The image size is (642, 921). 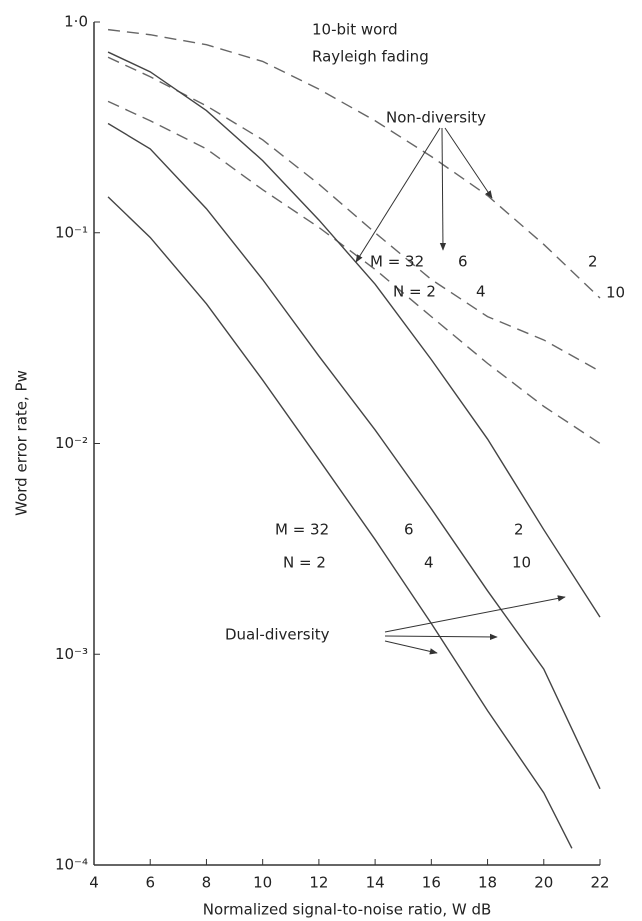 What do you see at coordinates (262, 883) in the screenshot?
I see `x-tick-label: 10` at bounding box center [262, 883].